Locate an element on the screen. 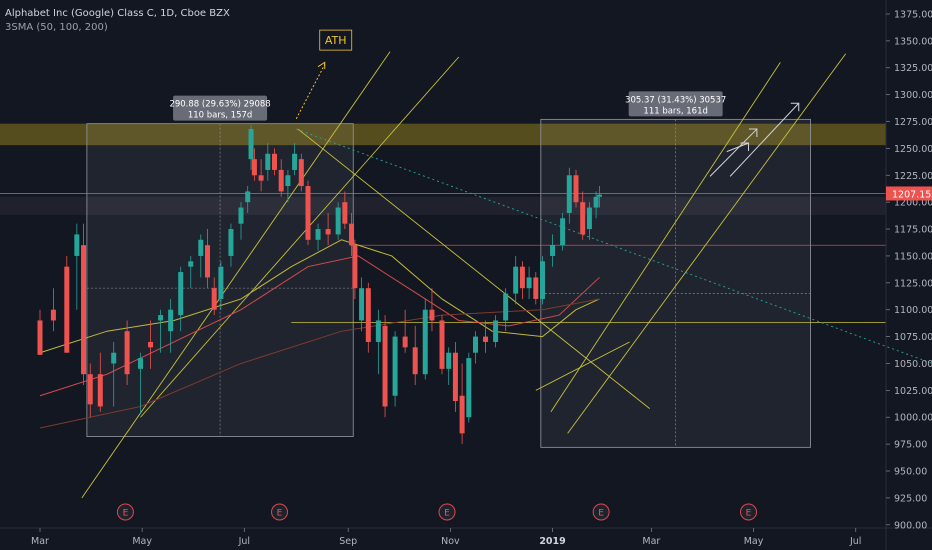 This screenshot has width=932, height=550. price-tick-label: 1150.00 is located at coordinates (913, 256).